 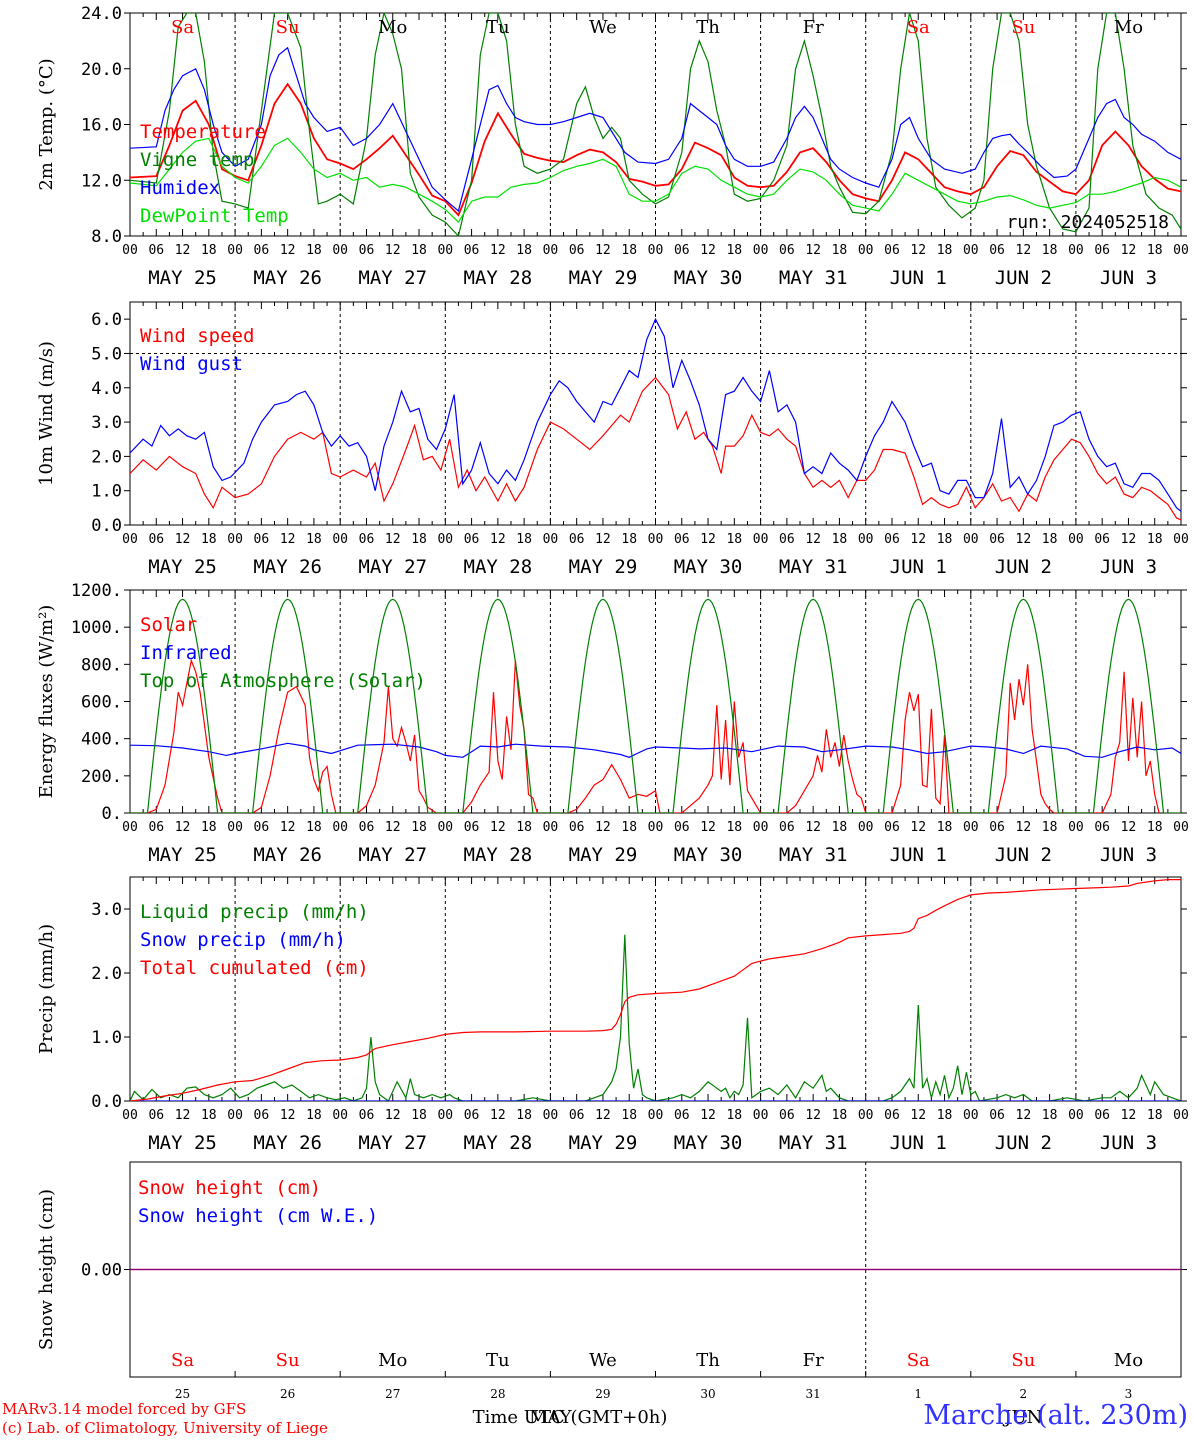 I want to click on model-credit: MARv3.14 model forced by GFS, so click(x=124, y=1409).